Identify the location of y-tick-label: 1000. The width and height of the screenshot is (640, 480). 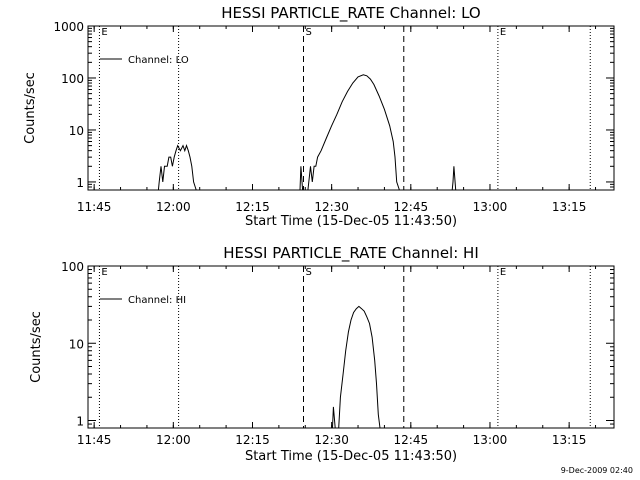
(68, 27).